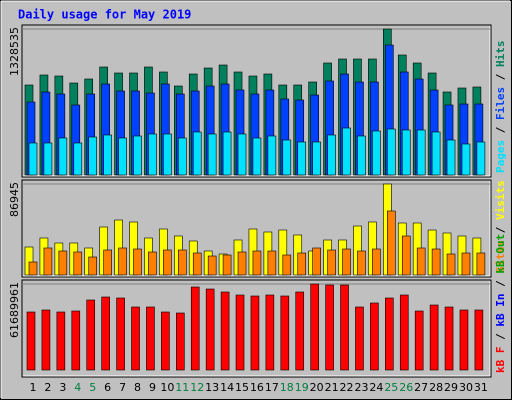 The width and height of the screenshot is (512, 400). I want to click on x-tick-label: 10, so click(167, 387).